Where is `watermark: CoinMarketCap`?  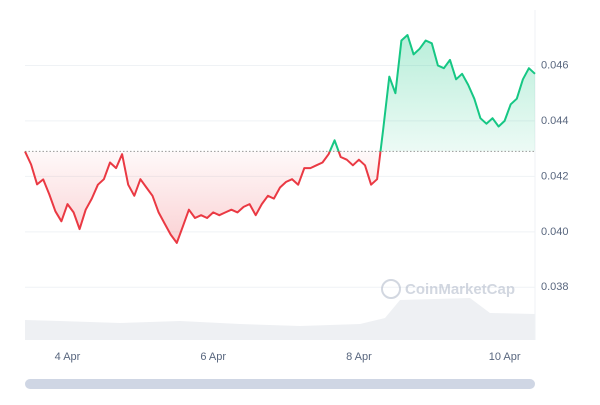 watermark: CoinMarketCap is located at coordinates (448, 289).